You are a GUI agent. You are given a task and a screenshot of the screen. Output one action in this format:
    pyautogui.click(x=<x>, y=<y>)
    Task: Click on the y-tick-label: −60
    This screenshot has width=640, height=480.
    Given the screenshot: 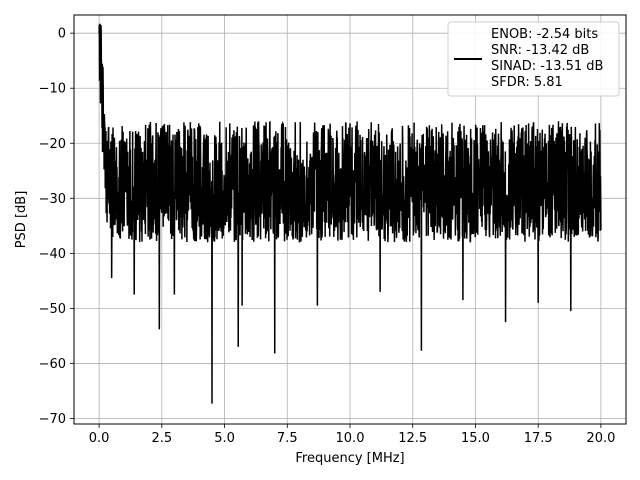 What is the action you would take?
    pyautogui.click(x=52, y=364)
    